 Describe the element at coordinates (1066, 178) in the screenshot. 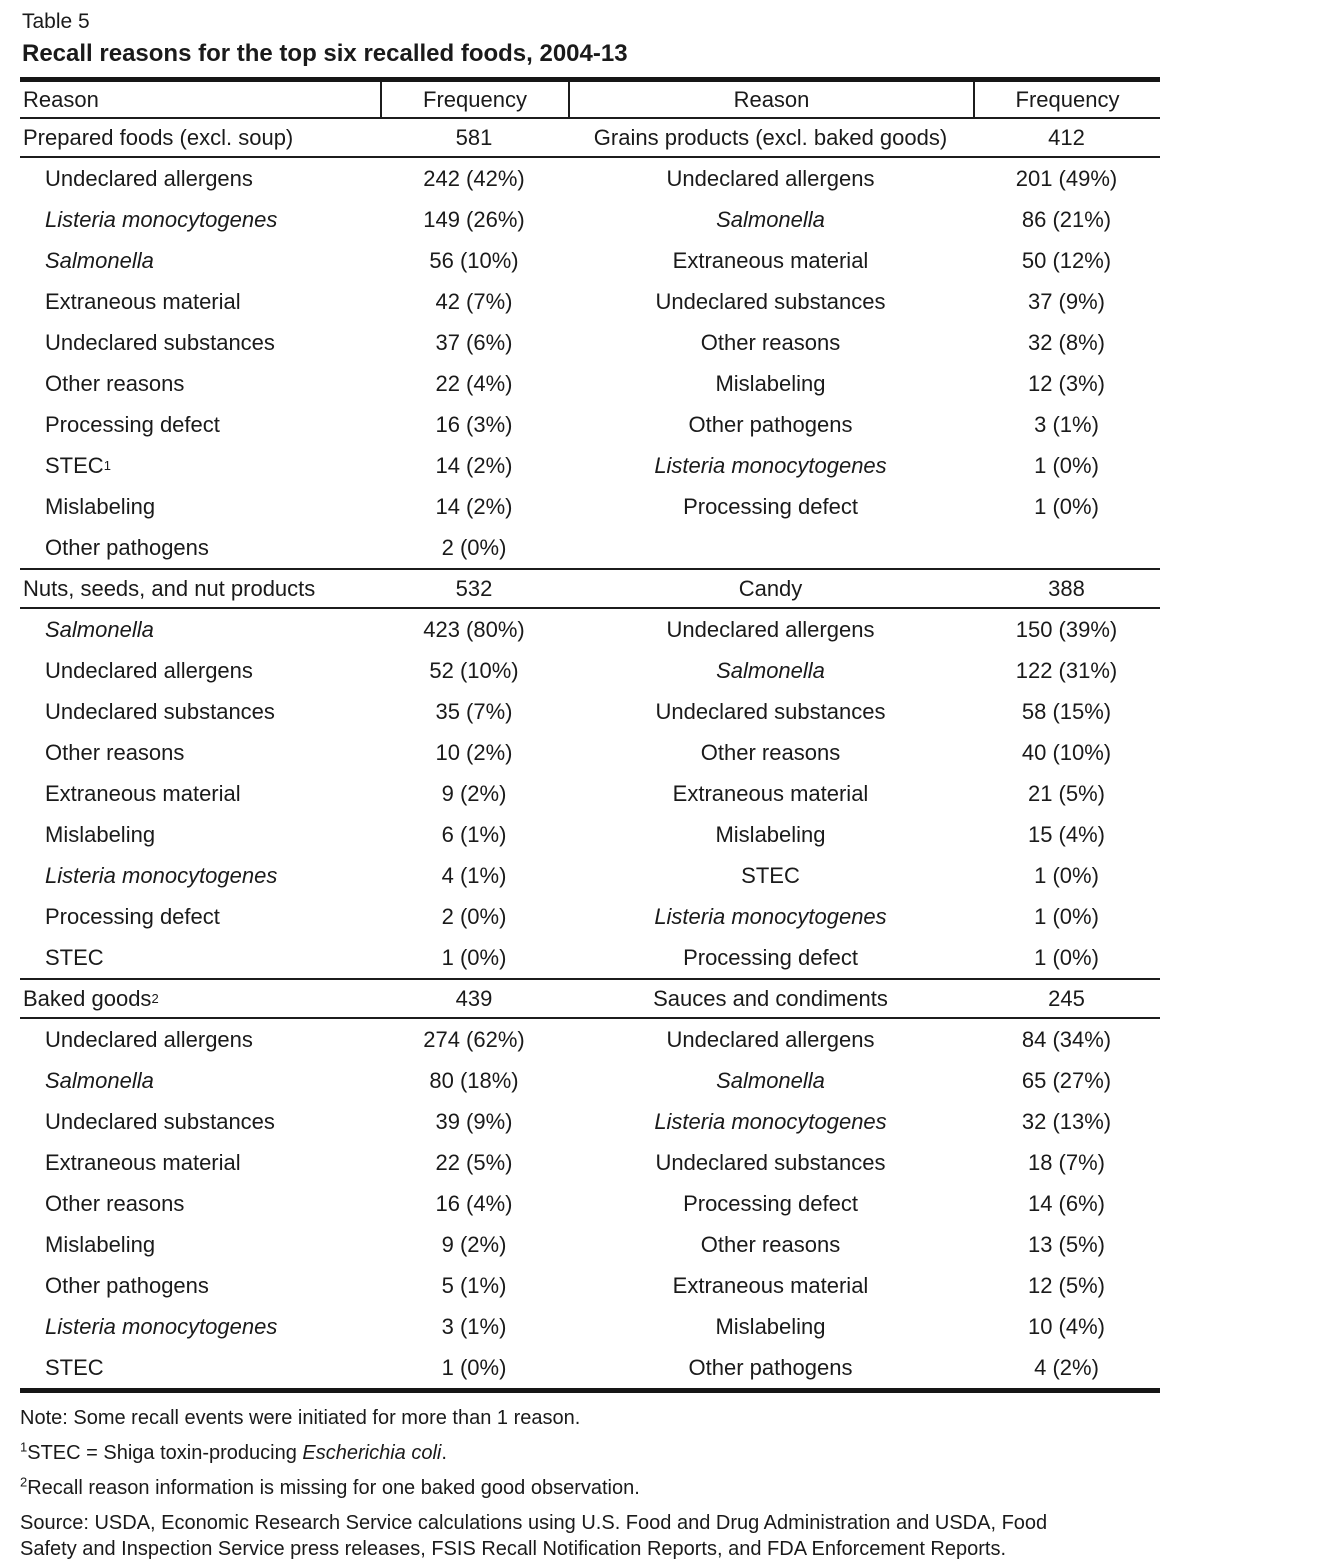

I see `frequency-cell: 201 (49%)` at that location.